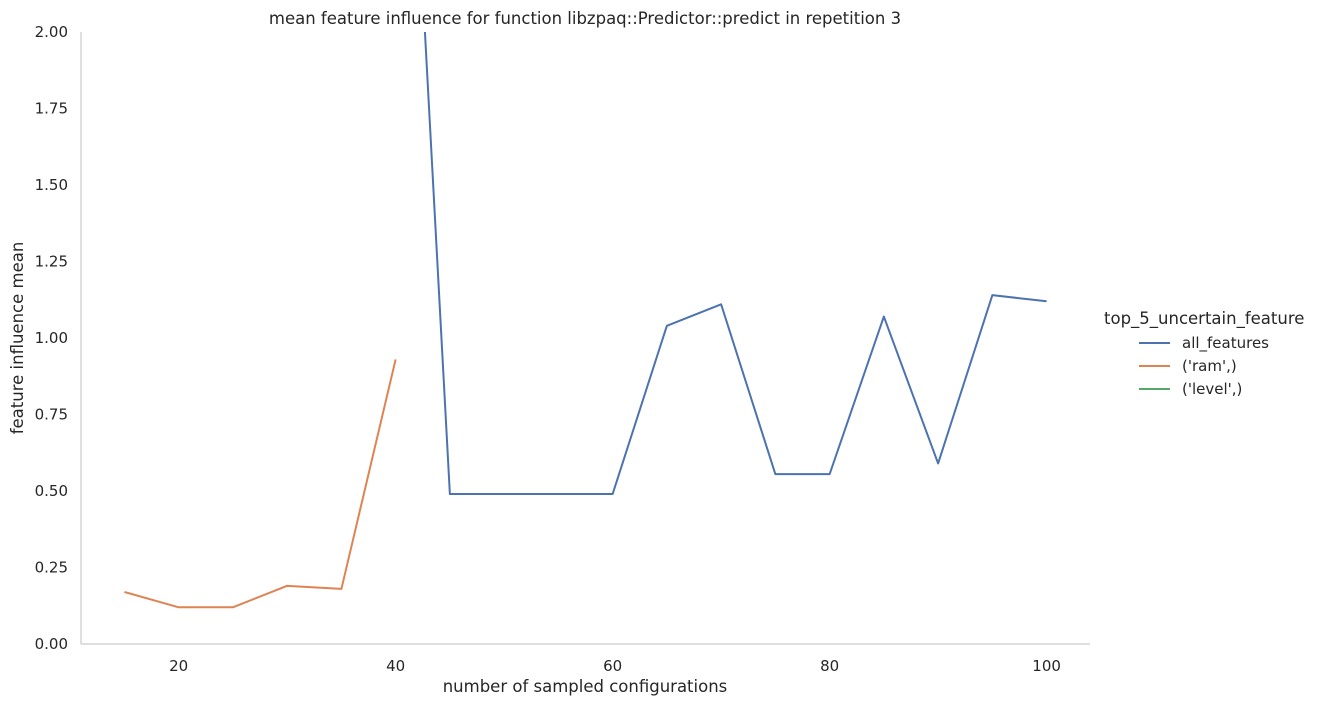  Describe the element at coordinates (51, 32) in the screenshot. I see `y-tick-label: 2.00` at that location.